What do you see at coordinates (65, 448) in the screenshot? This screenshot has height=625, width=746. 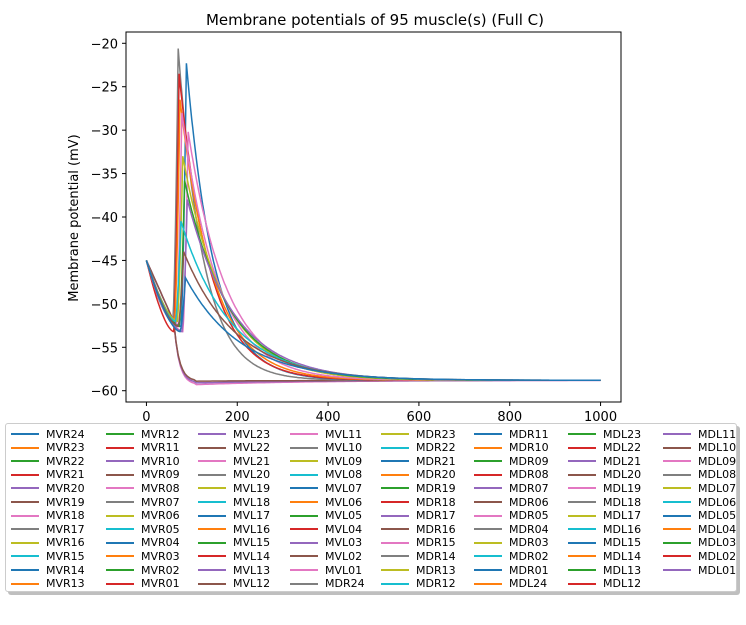 I see `legend-label: MVR23` at bounding box center [65, 448].